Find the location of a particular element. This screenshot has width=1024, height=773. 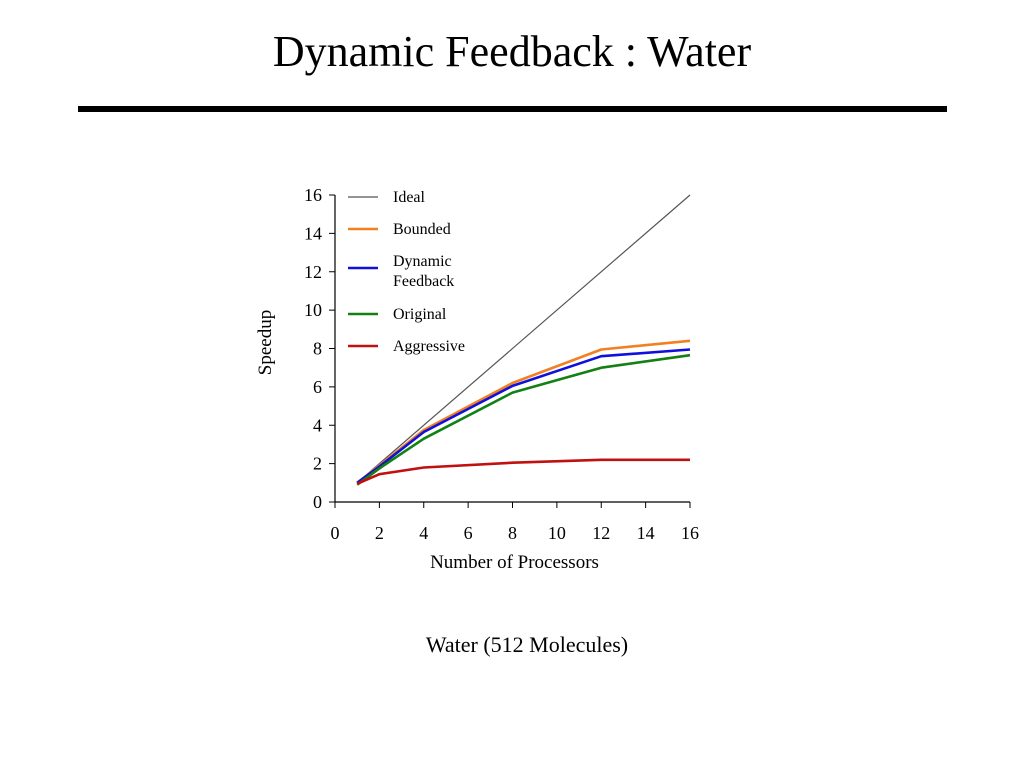

x-tick-label: 10 is located at coordinates (557, 533).